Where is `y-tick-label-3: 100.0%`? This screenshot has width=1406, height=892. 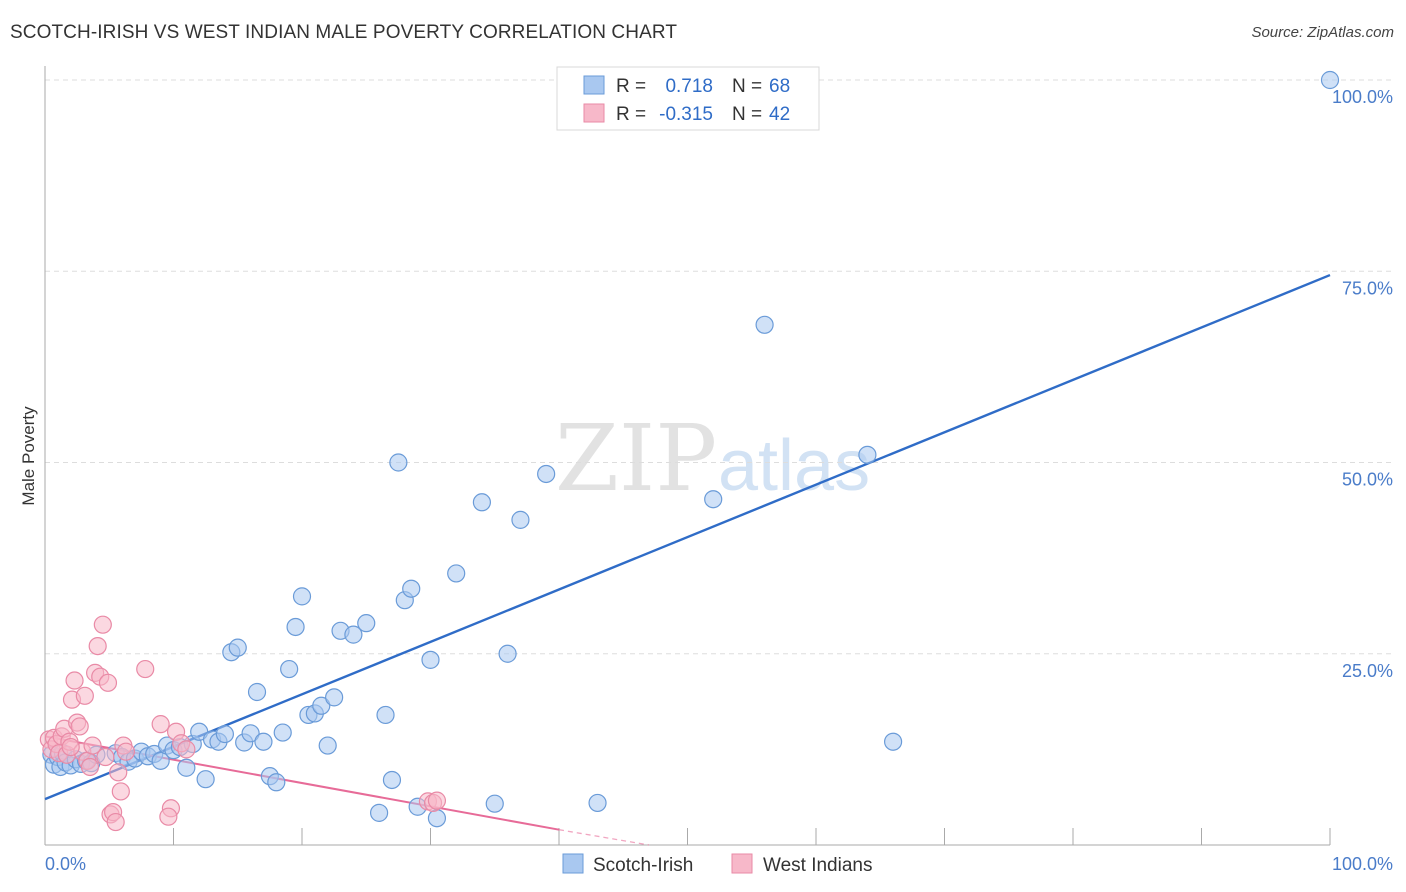
y-tick-label-3: 100.0% is located at coordinates (1362, 97).